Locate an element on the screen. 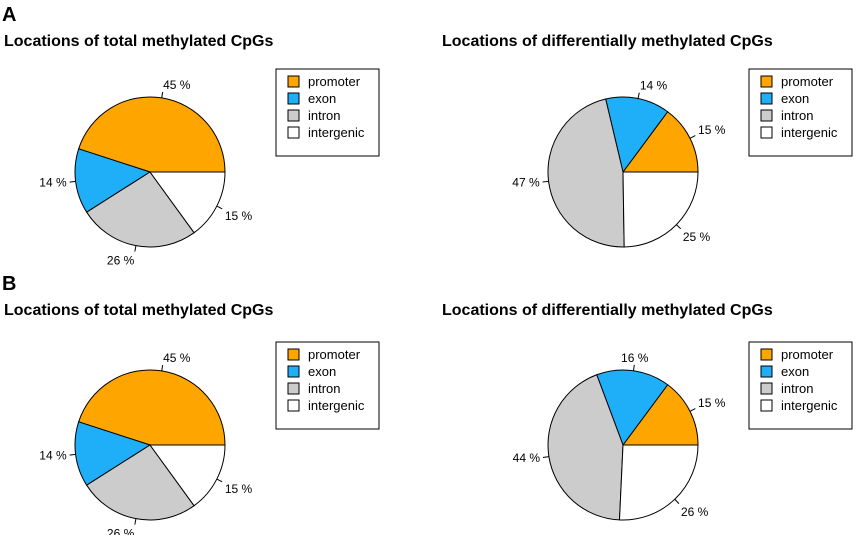 Image resolution: width=858 pixels, height=540 pixels. pie-label-exon: 16 % is located at coordinates (635, 358).